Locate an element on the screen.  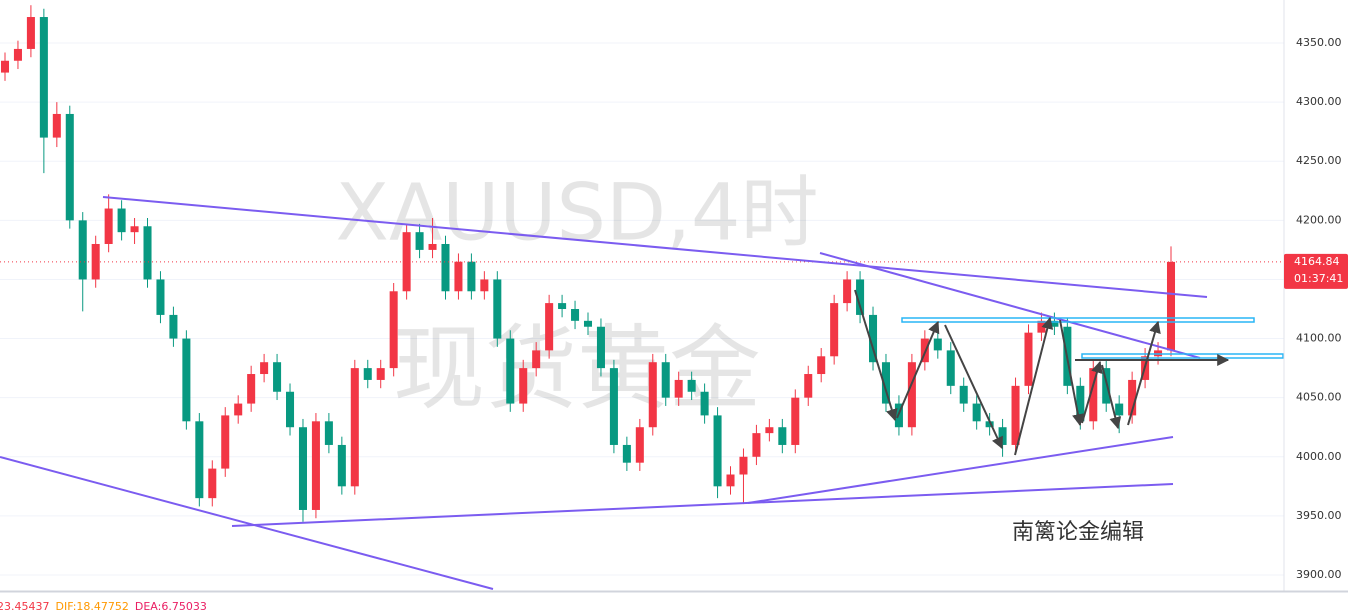
y-tick-label: 4300.00 is located at coordinates (1319, 101).